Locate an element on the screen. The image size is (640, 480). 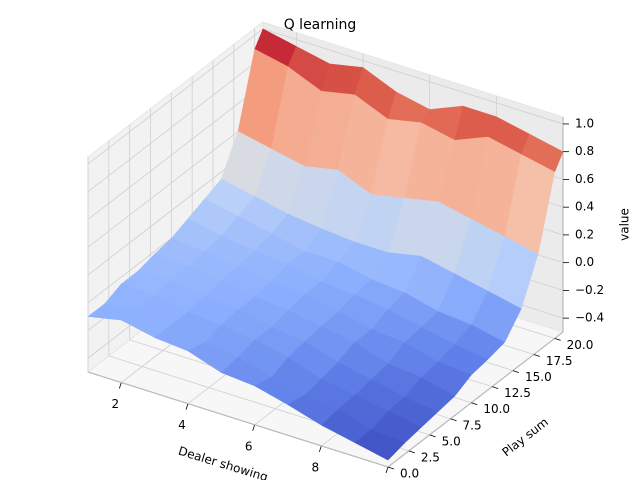
y-tick-label: 0.0 is located at coordinates (409, 473).